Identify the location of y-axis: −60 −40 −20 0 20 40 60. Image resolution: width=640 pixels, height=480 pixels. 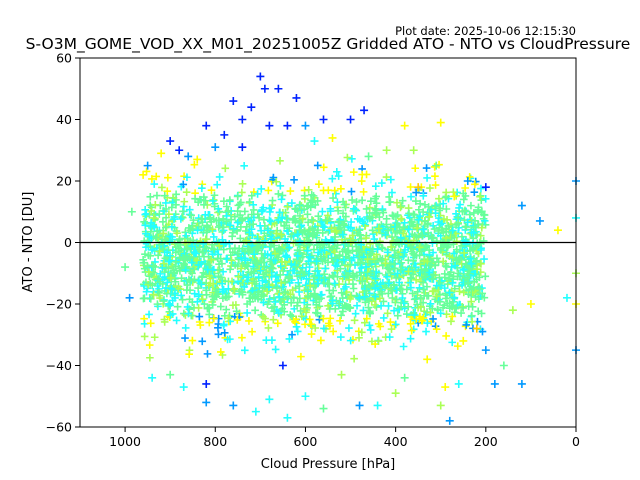
(63, 243).